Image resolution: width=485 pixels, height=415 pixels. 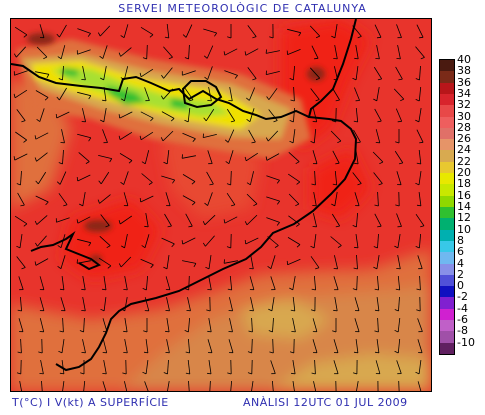 I want to click on legend-label: 24, so click(x=464, y=150).